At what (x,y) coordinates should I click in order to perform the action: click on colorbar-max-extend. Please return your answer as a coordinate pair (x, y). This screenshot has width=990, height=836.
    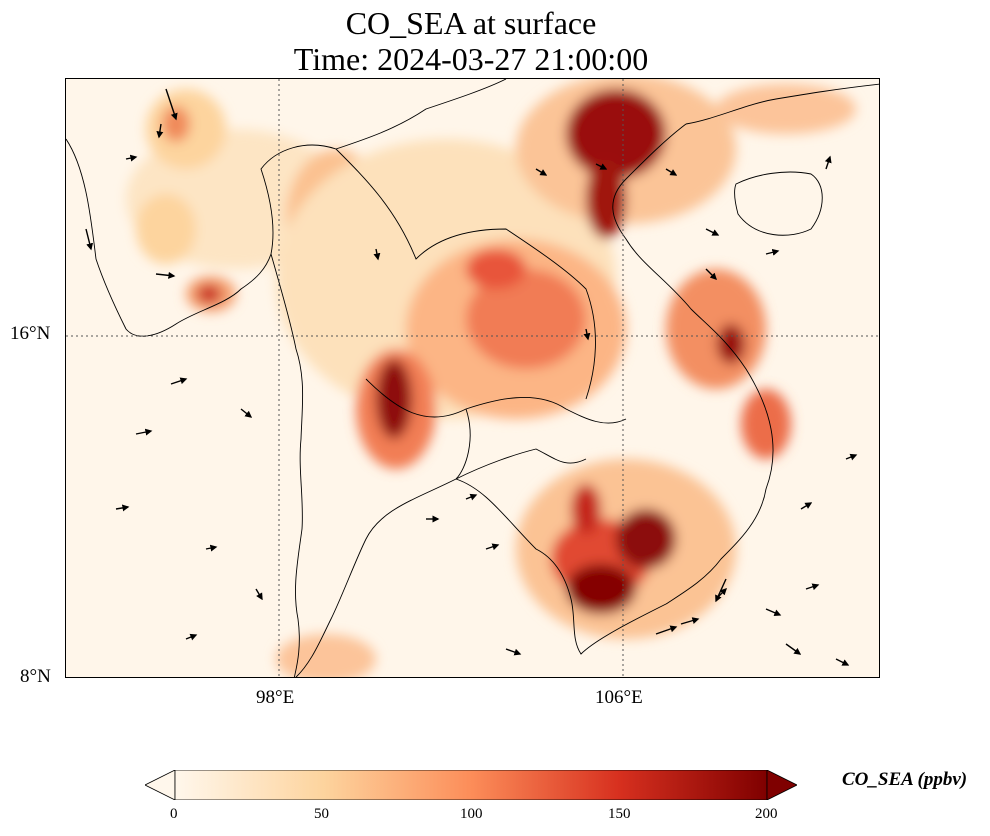
    Looking at the image, I should click on (781, 785).